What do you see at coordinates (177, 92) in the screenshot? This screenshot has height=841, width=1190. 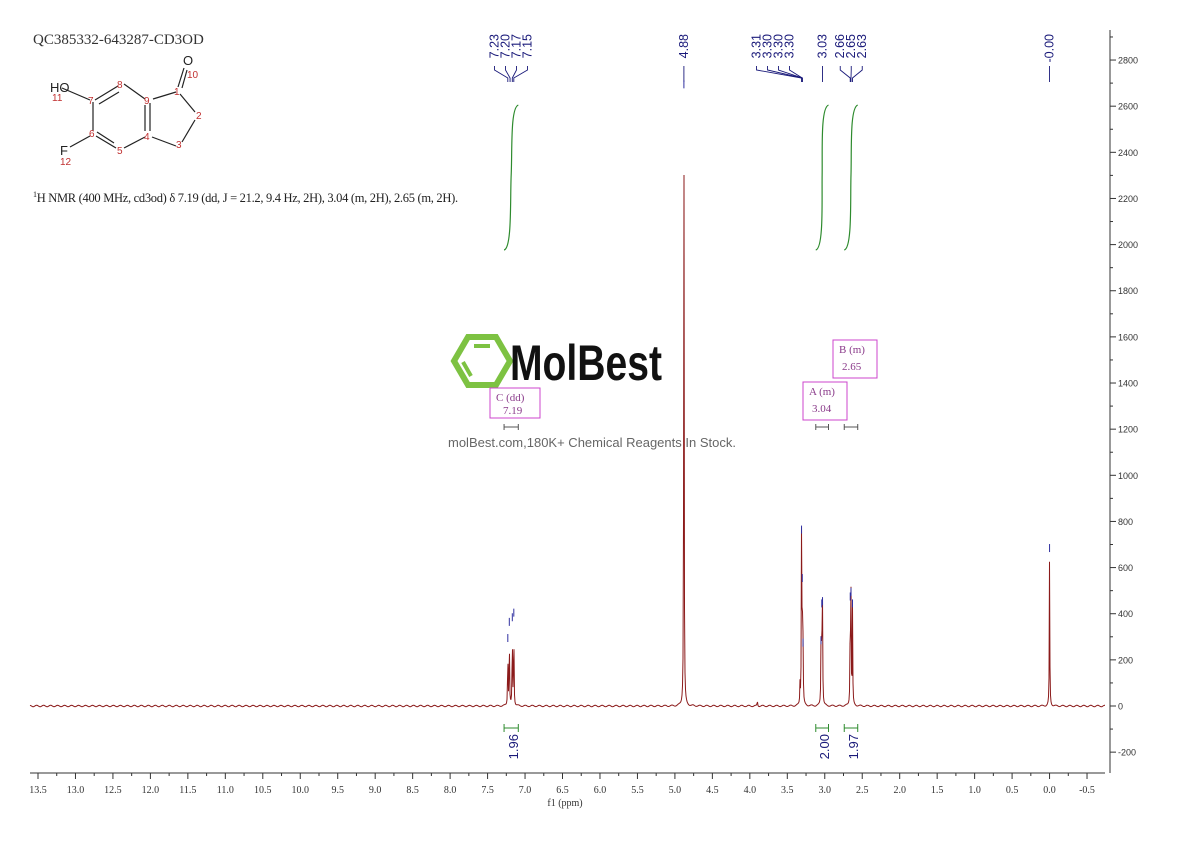 I see `atom-number: 1` at bounding box center [177, 92].